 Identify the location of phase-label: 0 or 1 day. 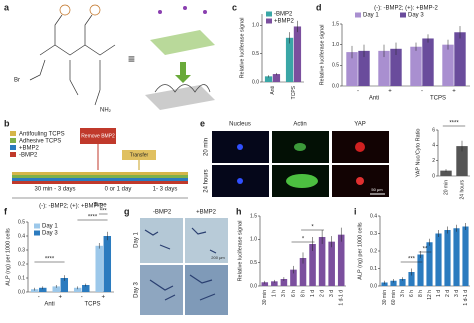
(118, 190).